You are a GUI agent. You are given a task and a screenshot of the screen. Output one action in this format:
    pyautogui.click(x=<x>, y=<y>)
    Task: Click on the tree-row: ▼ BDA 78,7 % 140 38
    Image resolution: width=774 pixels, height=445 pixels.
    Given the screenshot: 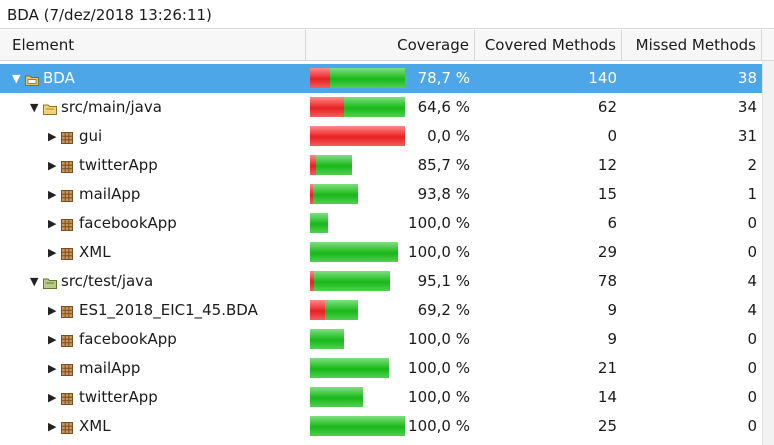 What is the action you would take?
    pyautogui.click(x=387, y=78)
    